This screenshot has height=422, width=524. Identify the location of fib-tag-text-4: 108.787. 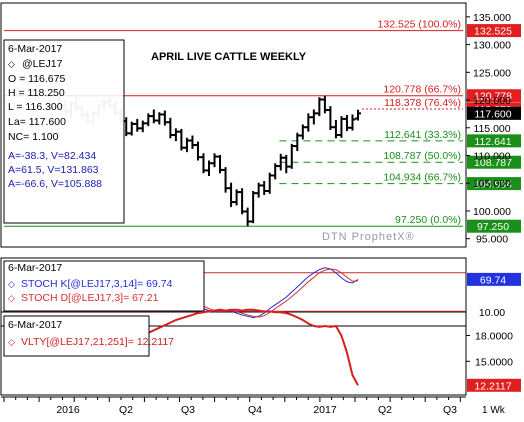
(493, 163).